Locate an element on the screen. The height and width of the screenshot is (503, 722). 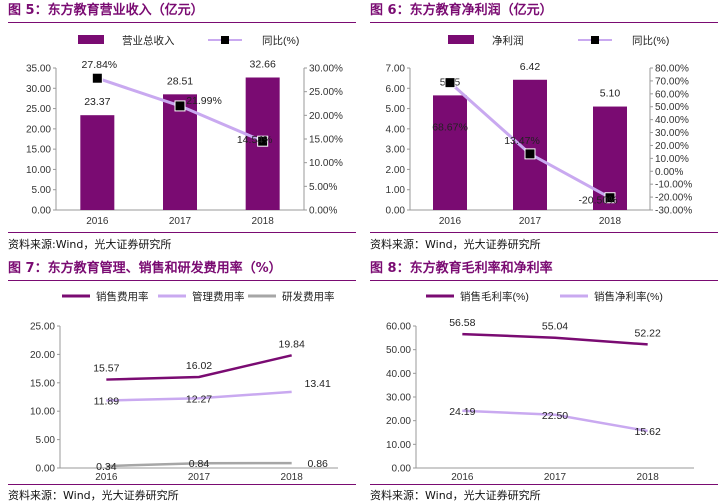
y-tick-label-left: 40.00 is located at coordinates (398, 374).